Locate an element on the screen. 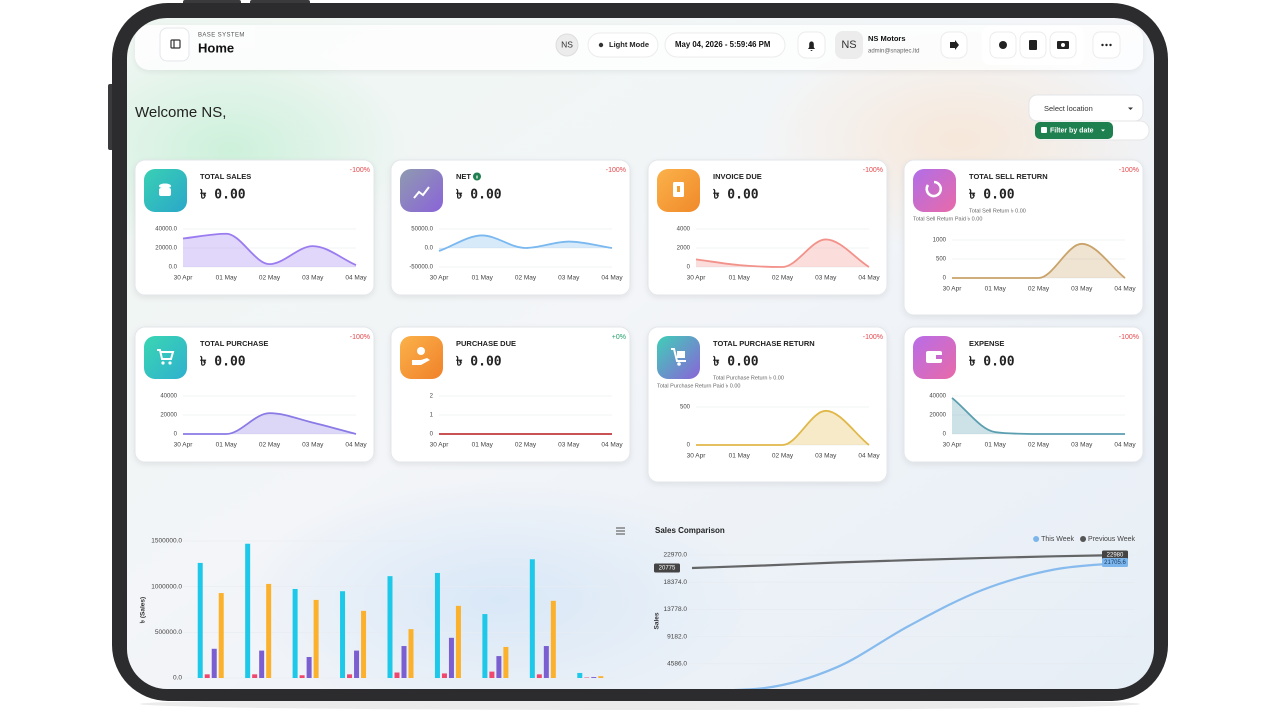  y-tick-label: 40000.0 is located at coordinates (166, 230).